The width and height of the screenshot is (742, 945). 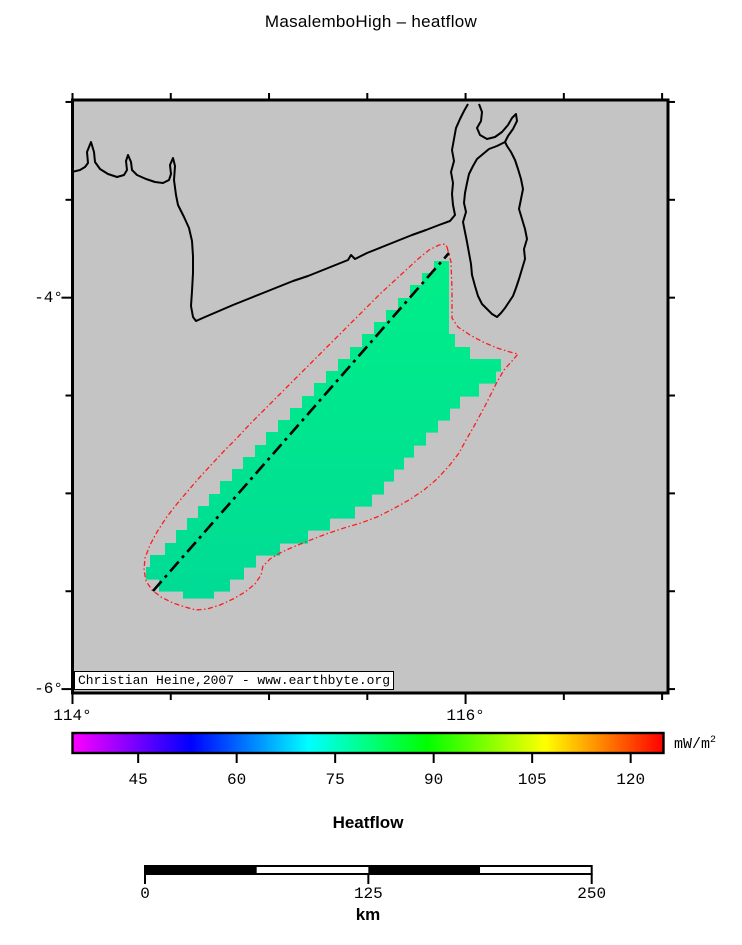 What do you see at coordinates (72, 716) in the screenshot?
I see `lon-tick-label: 114°` at bounding box center [72, 716].